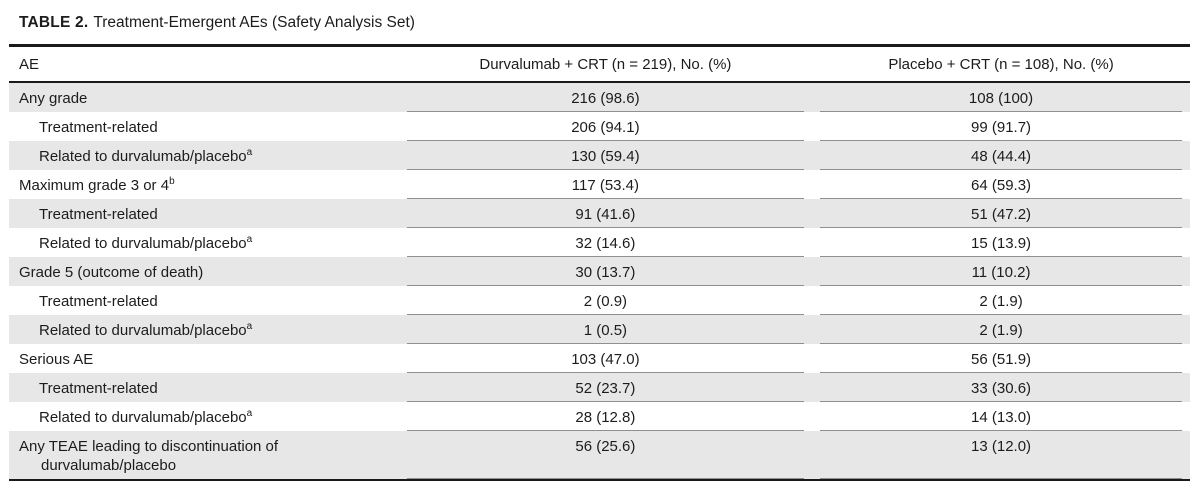  Describe the element at coordinates (111, 272) in the screenshot. I see `ae-label: Grade 5 (outcome of death)` at that location.